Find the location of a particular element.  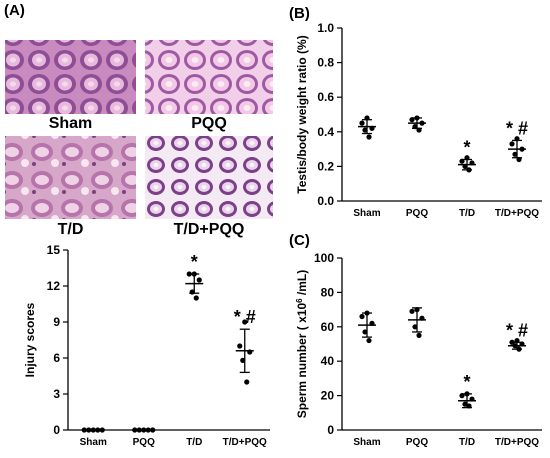

image-caption-sham: Sham is located at coordinates (70, 123).